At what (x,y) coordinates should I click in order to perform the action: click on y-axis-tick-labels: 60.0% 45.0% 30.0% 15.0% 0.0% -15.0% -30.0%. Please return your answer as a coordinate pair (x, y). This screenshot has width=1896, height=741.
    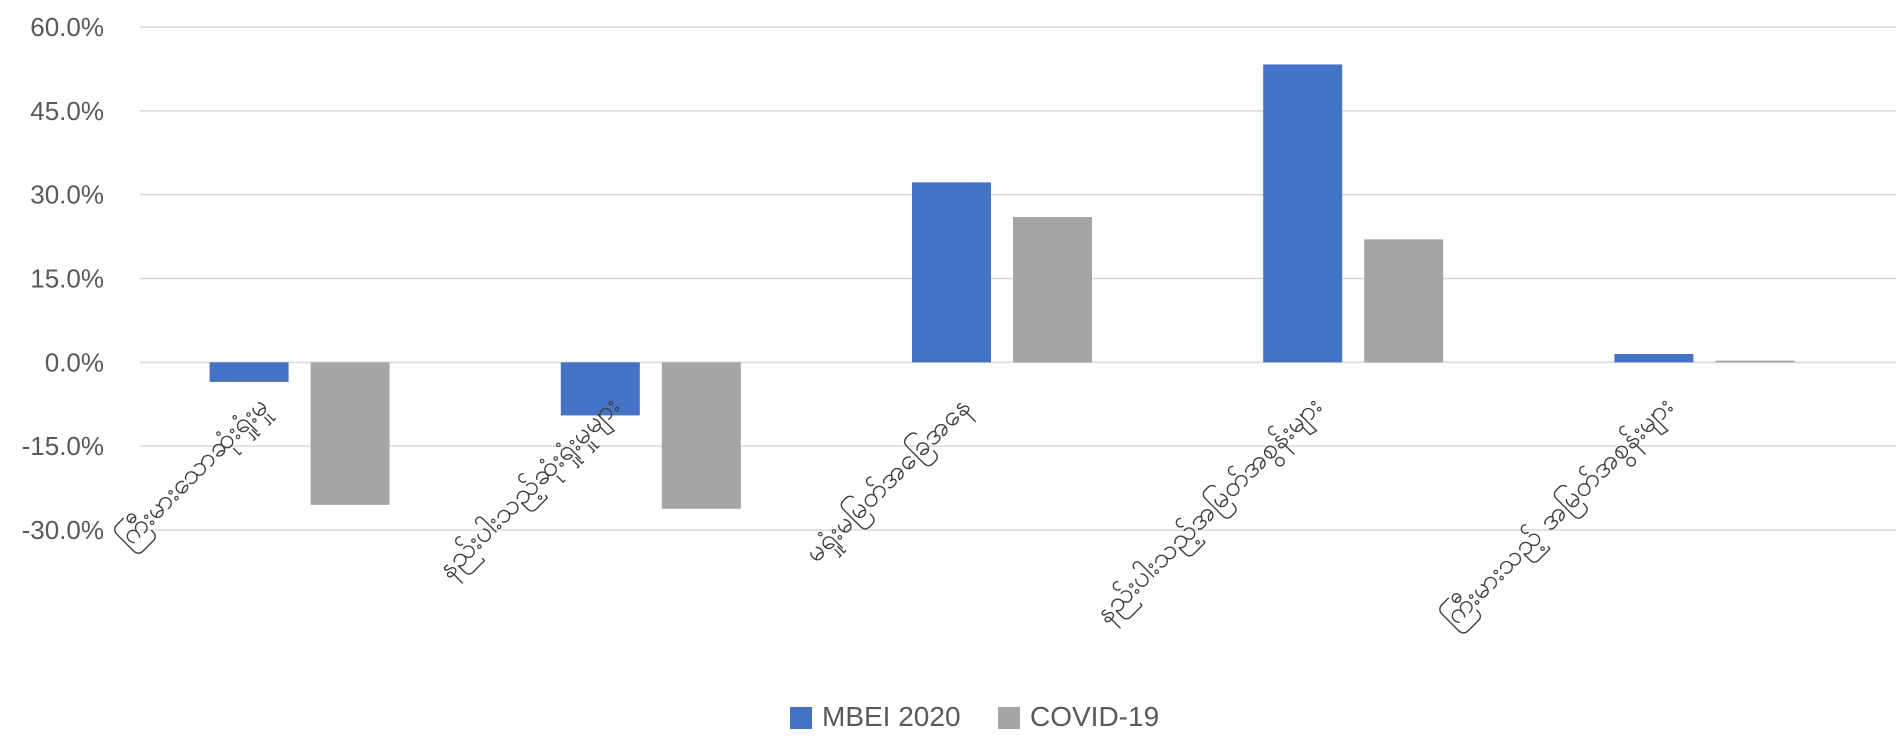
    Looking at the image, I should click on (63, 278).